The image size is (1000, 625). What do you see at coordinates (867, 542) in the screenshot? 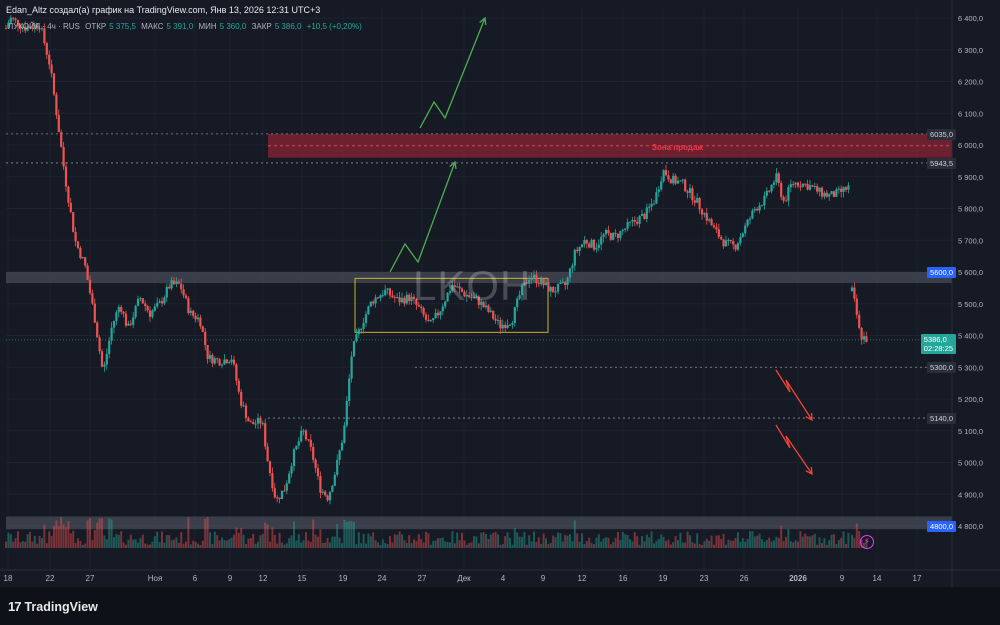
I see `lightning-icon: ⚡` at bounding box center [867, 542].